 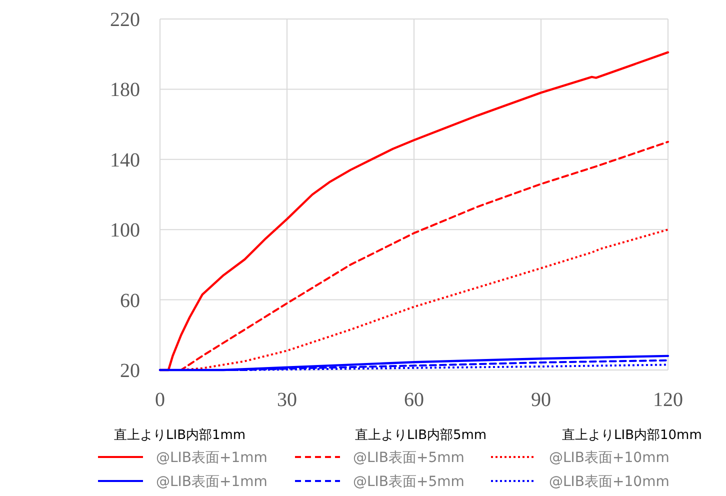 What do you see at coordinates (421, 435) in the screenshot?
I see `text: 直上よりLIB内部5mm` at bounding box center [421, 435].